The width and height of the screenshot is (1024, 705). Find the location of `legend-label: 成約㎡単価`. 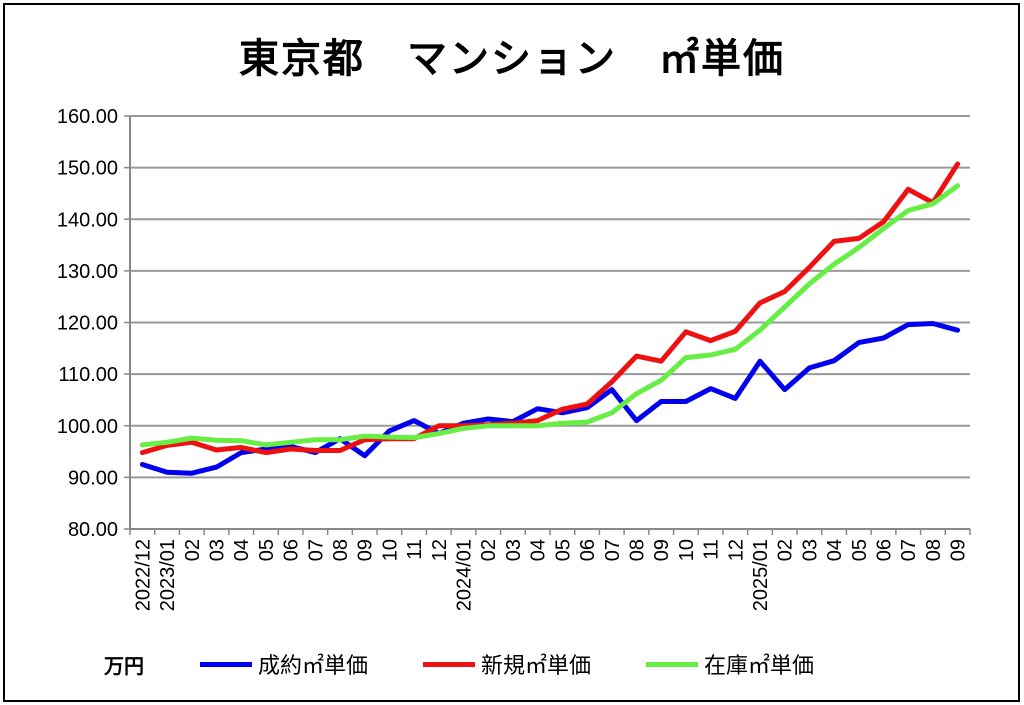

legend-label: 成約㎡単価 is located at coordinates (313, 666).